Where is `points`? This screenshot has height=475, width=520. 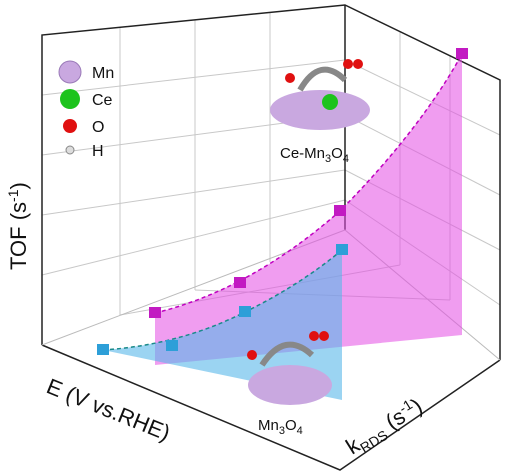 points is located at coordinates (222, 299).